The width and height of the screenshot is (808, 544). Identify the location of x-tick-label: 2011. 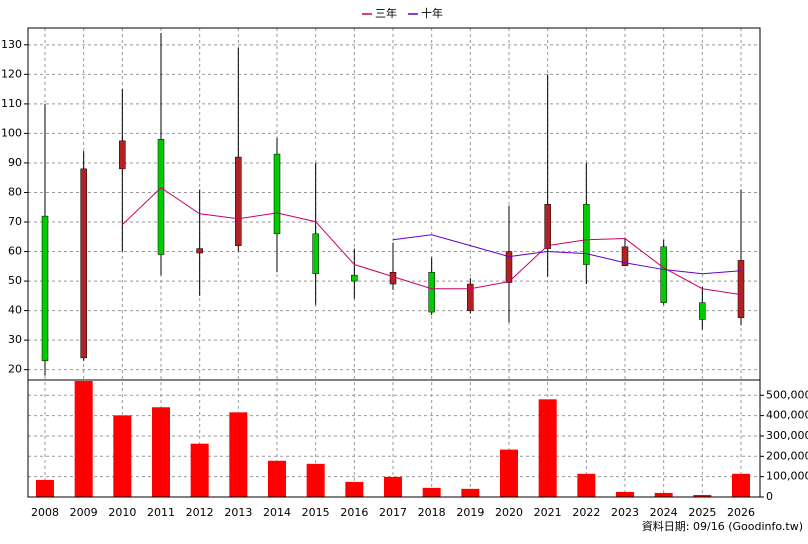
(161, 512).